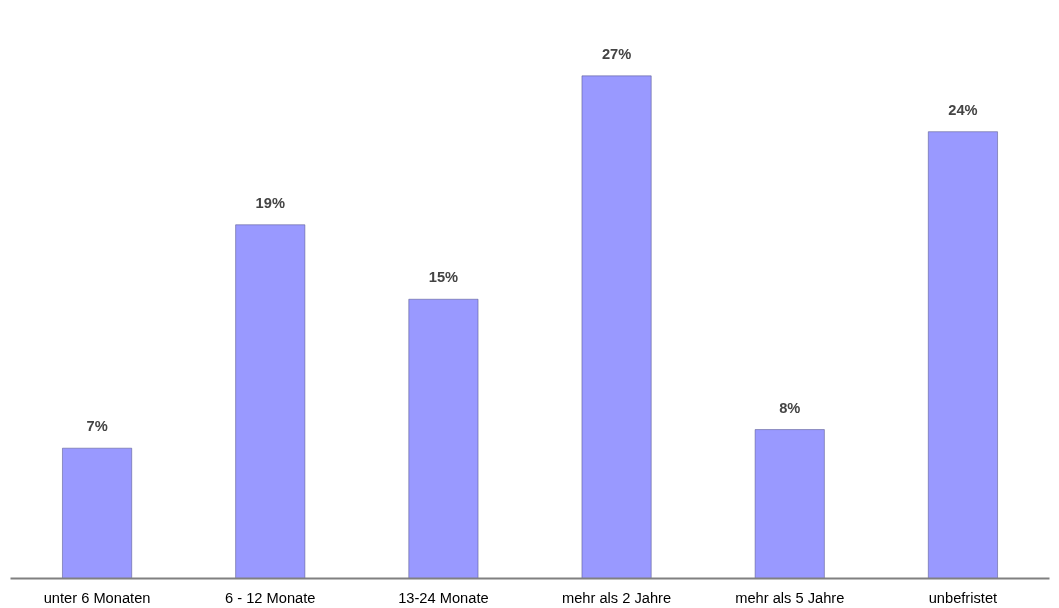 This screenshot has width=1059, height=608. Describe the element at coordinates (270, 202) in the screenshot. I see `data-label: 19%` at that location.